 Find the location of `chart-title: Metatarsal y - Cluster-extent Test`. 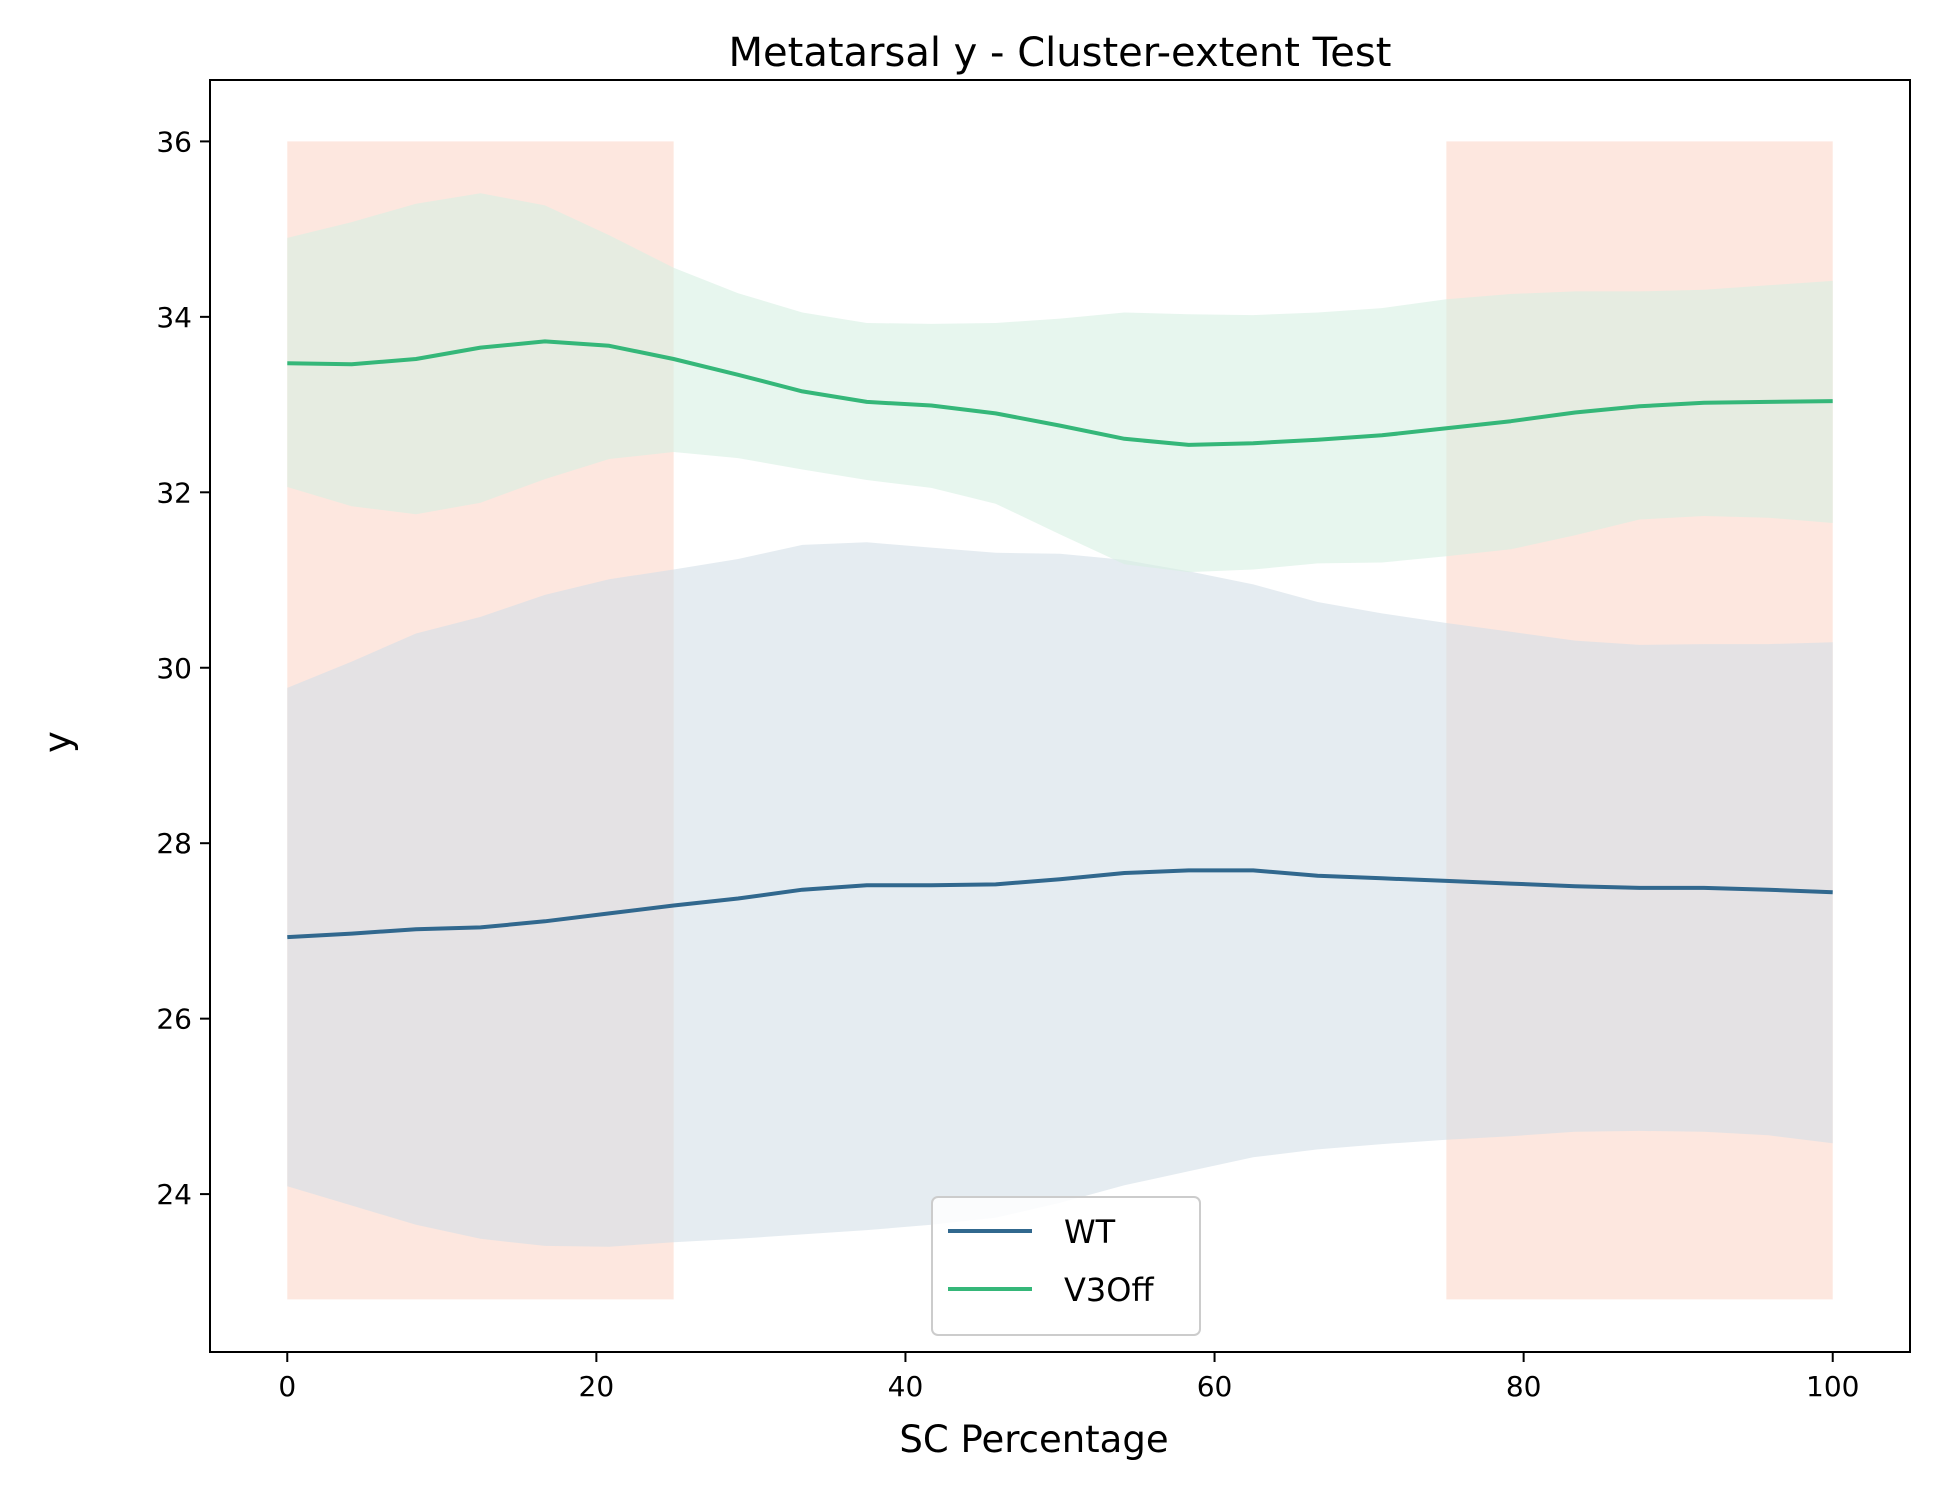

chart-title: Metatarsal y - Cluster-extent Test is located at coordinates (1060, 53).